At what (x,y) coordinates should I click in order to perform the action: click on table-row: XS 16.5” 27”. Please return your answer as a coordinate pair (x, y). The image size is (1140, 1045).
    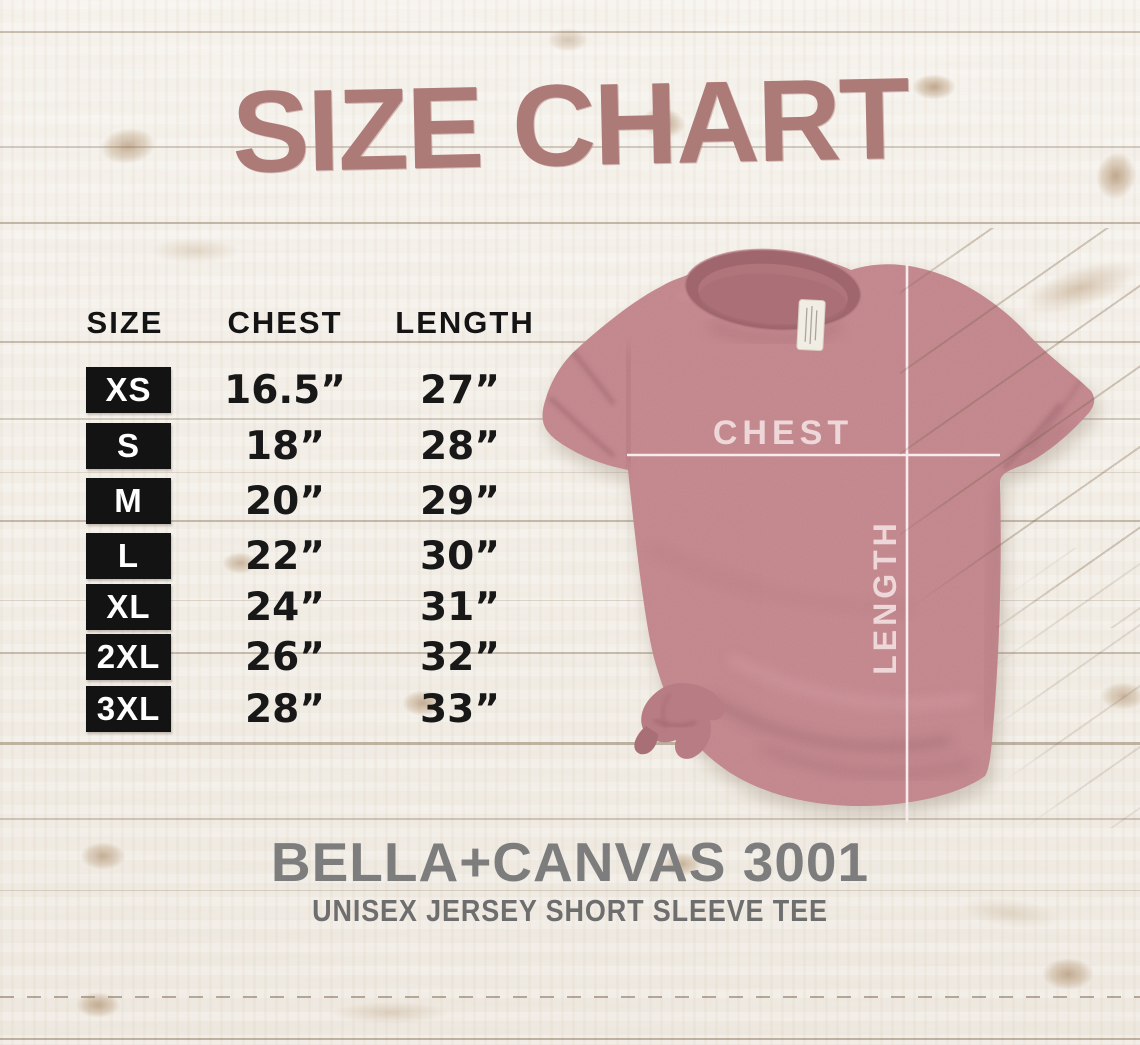
    Looking at the image, I should click on (280, 390).